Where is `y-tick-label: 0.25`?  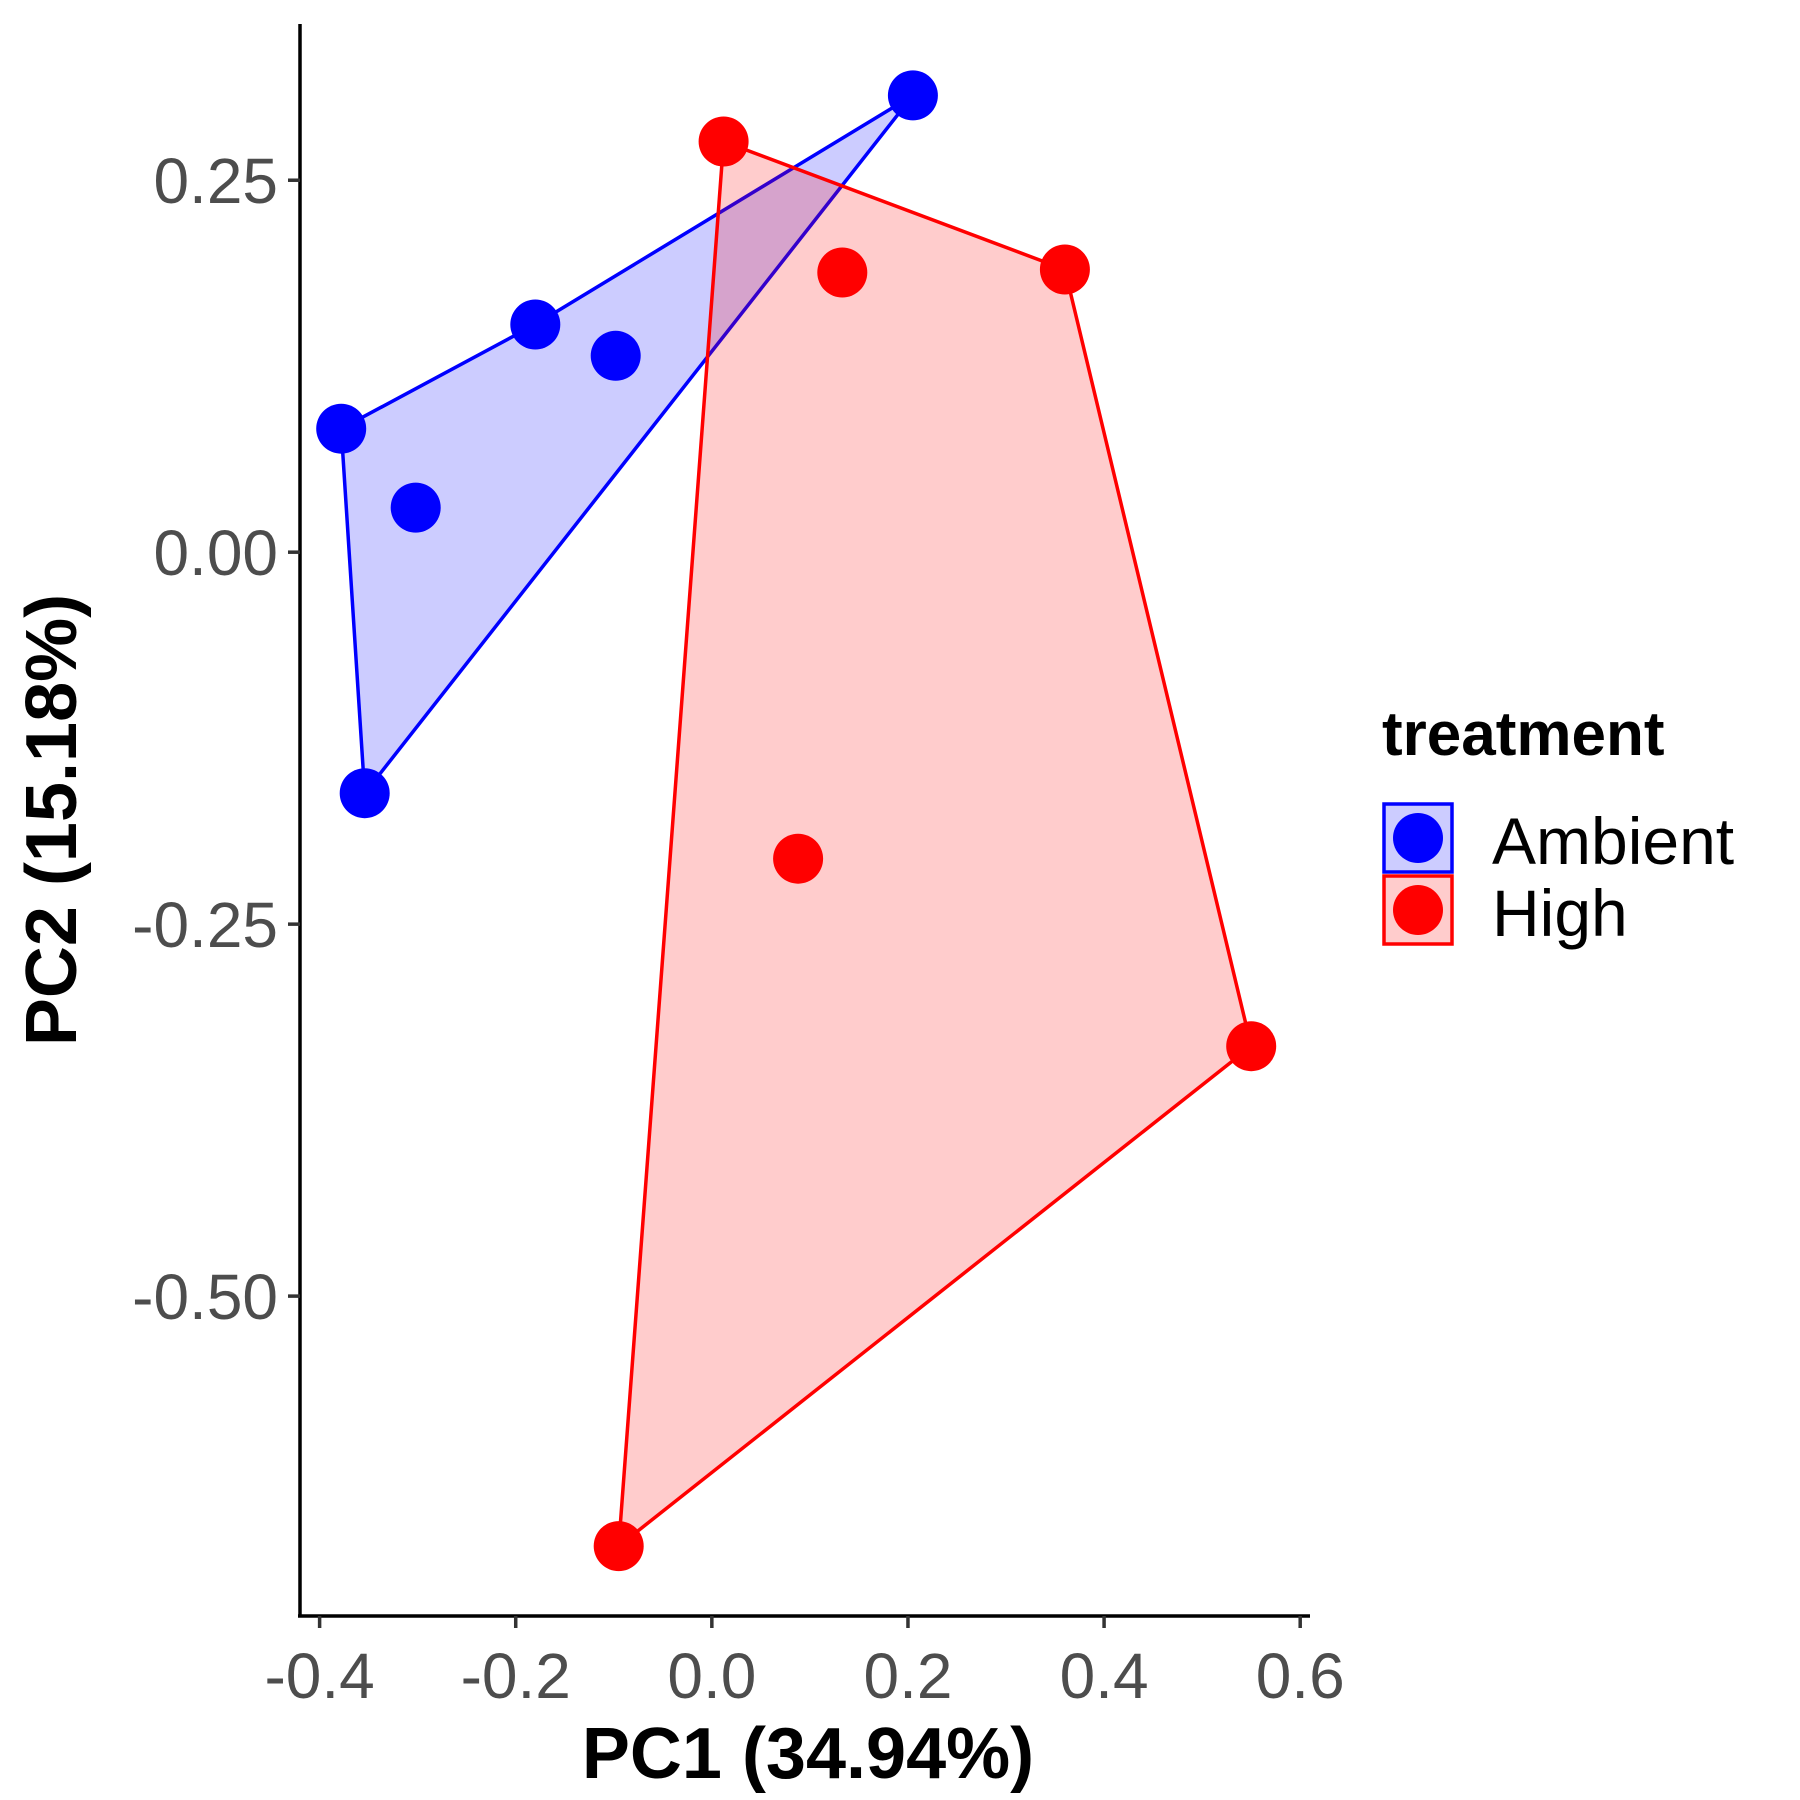
y-tick-label: 0.25 is located at coordinates (215, 181).